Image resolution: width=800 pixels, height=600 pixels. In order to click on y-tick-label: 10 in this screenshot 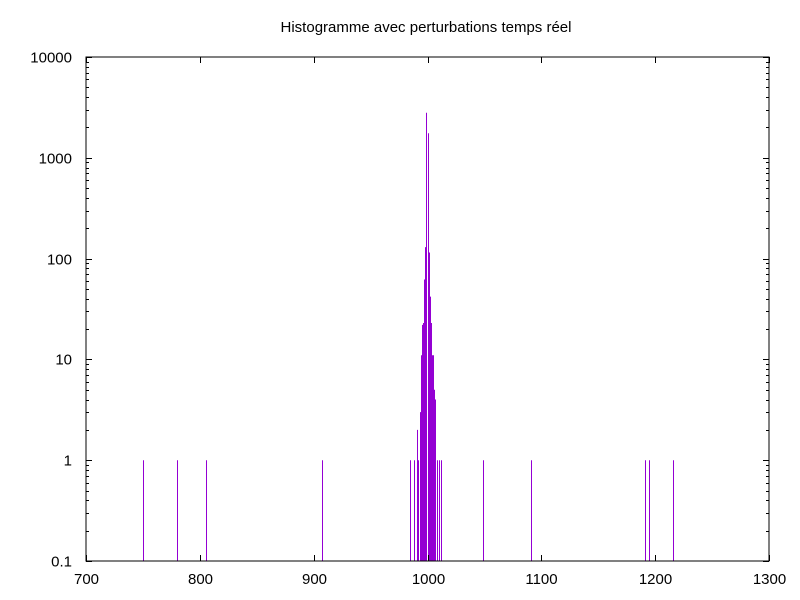, I will do `click(63, 360)`.